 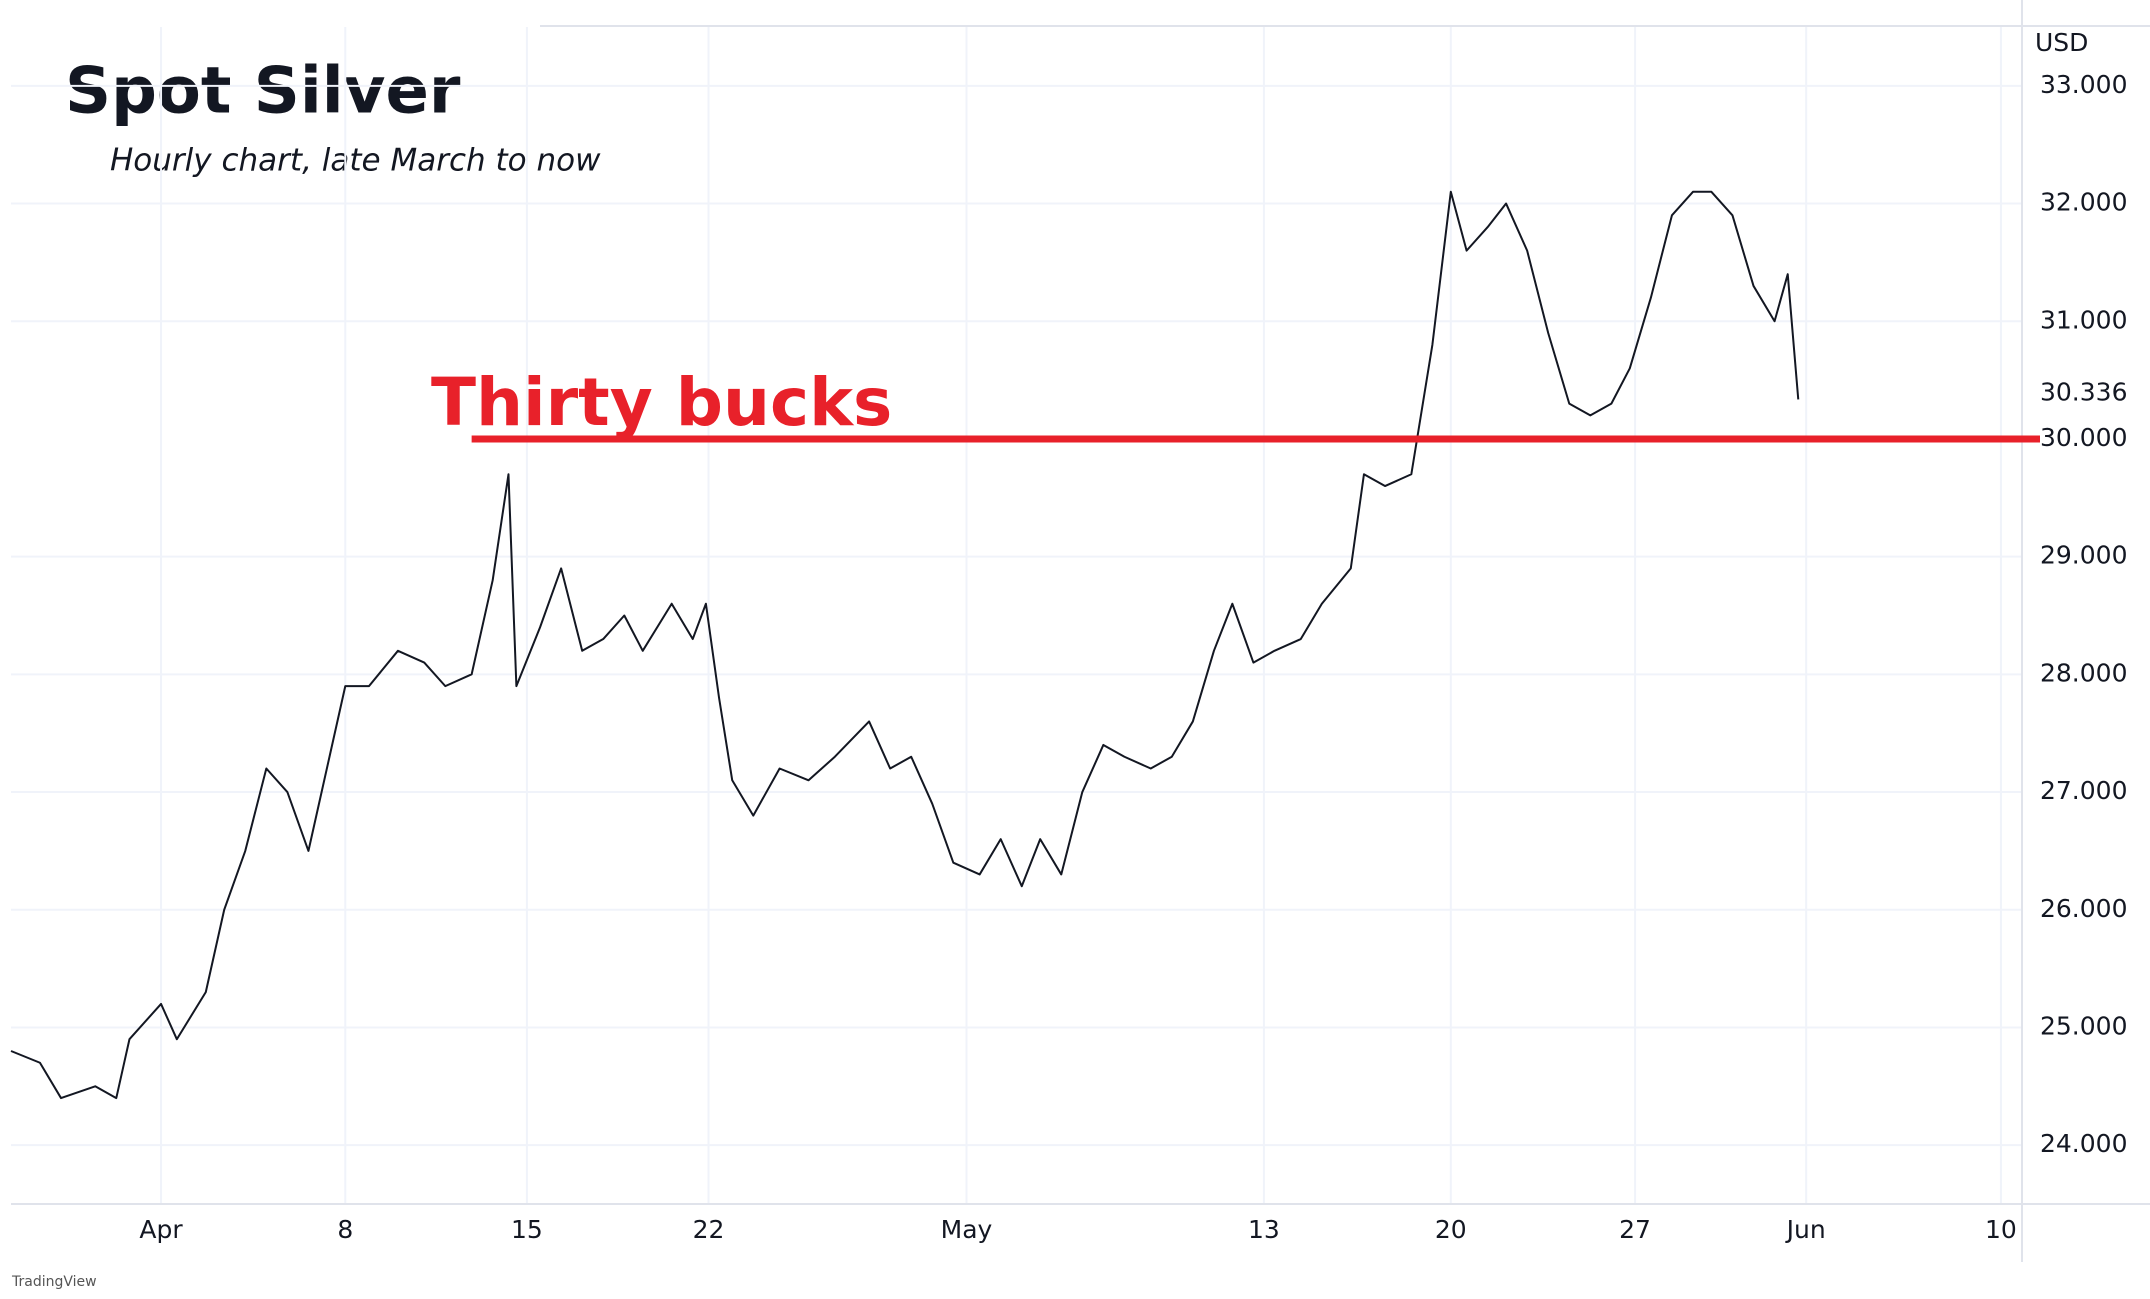 What do you see at coordinates (2083, 1025) in the screenshot?
I see `y-tick-label: 25.000` at bounding box center [2083, 1025].